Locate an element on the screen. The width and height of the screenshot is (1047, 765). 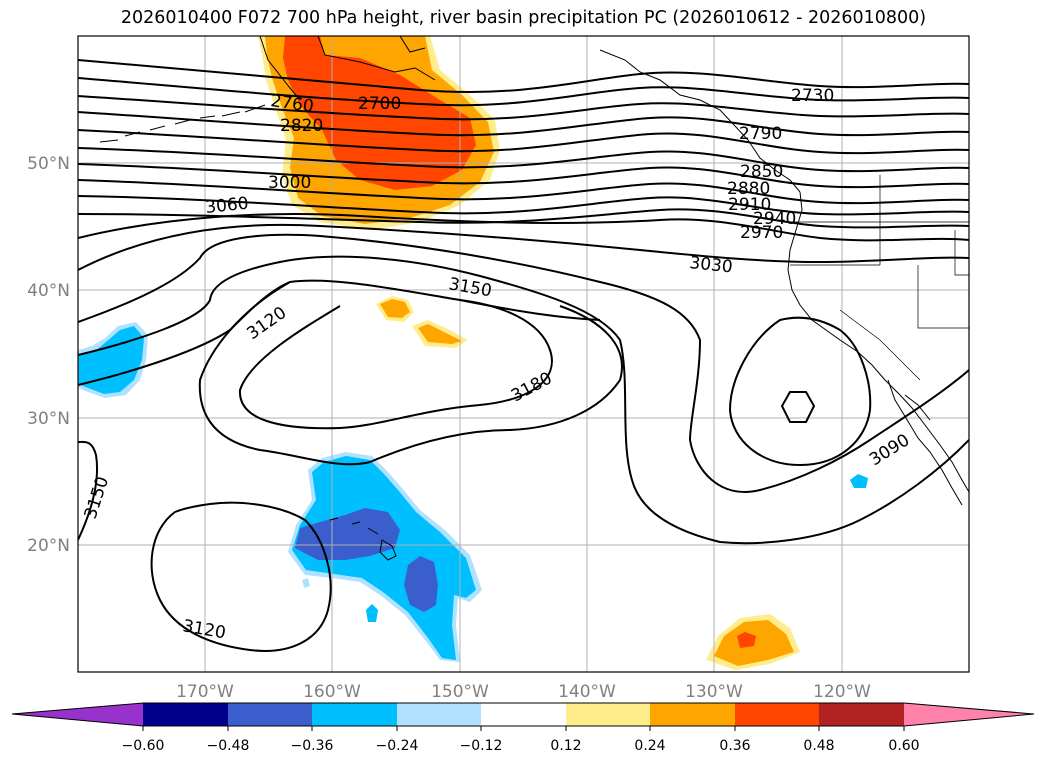
colorbar-tick-label: 0.12 is located at coordinates (565, 746).